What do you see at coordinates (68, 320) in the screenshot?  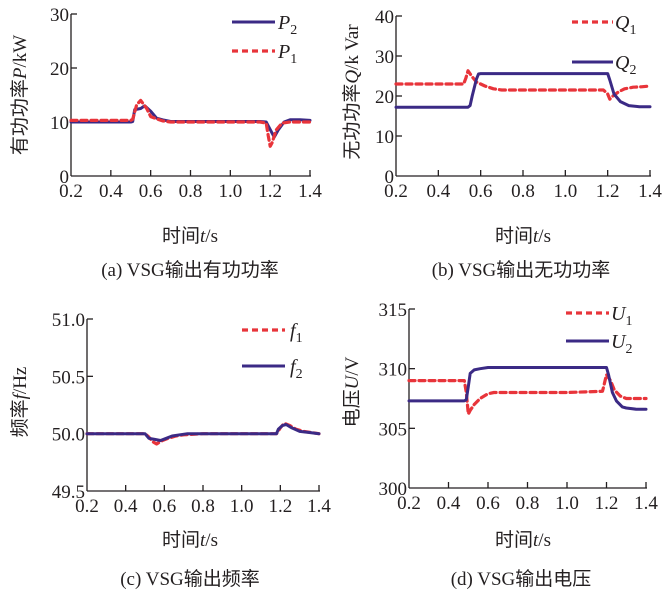 I see `y-tick-label: 51.0` at bounding box center [68, 320].